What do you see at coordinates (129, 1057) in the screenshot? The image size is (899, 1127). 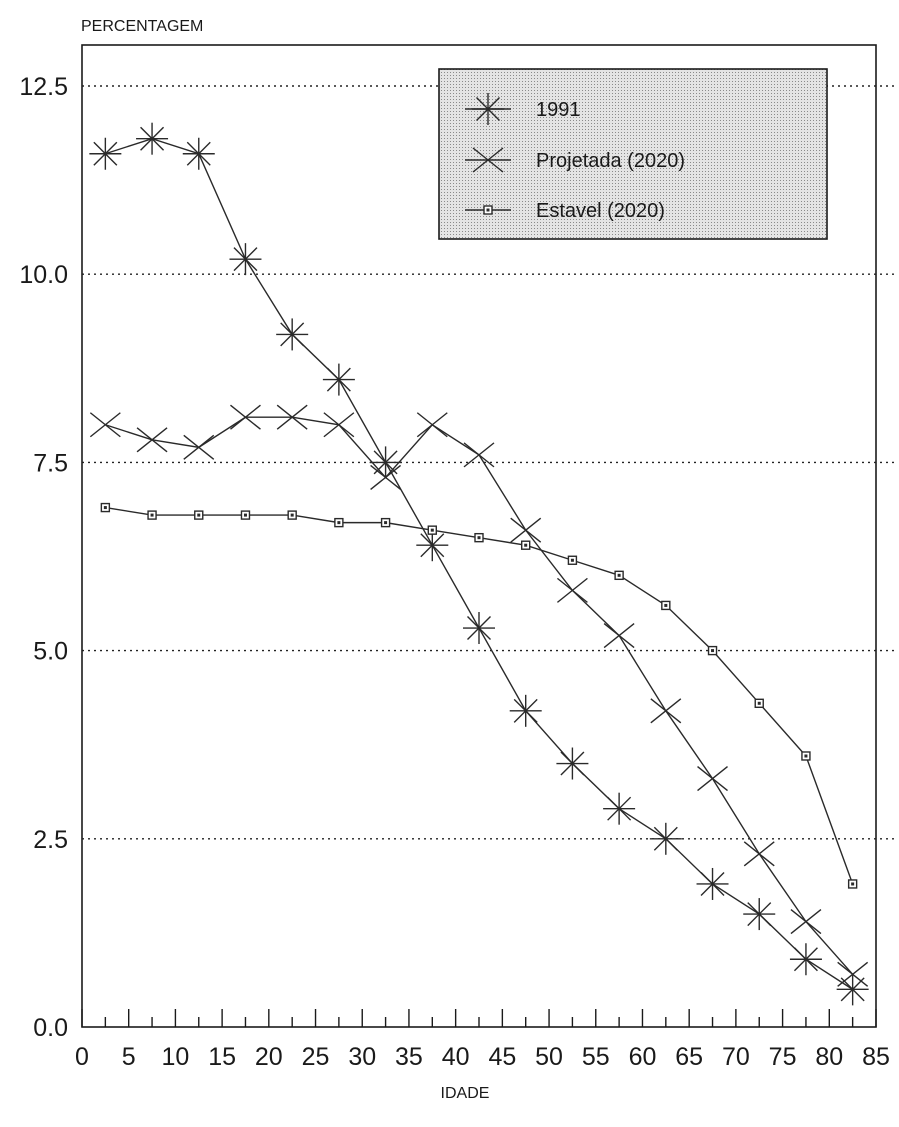 I see `x-tick-label: 5` at bounding box center [129, 1057].